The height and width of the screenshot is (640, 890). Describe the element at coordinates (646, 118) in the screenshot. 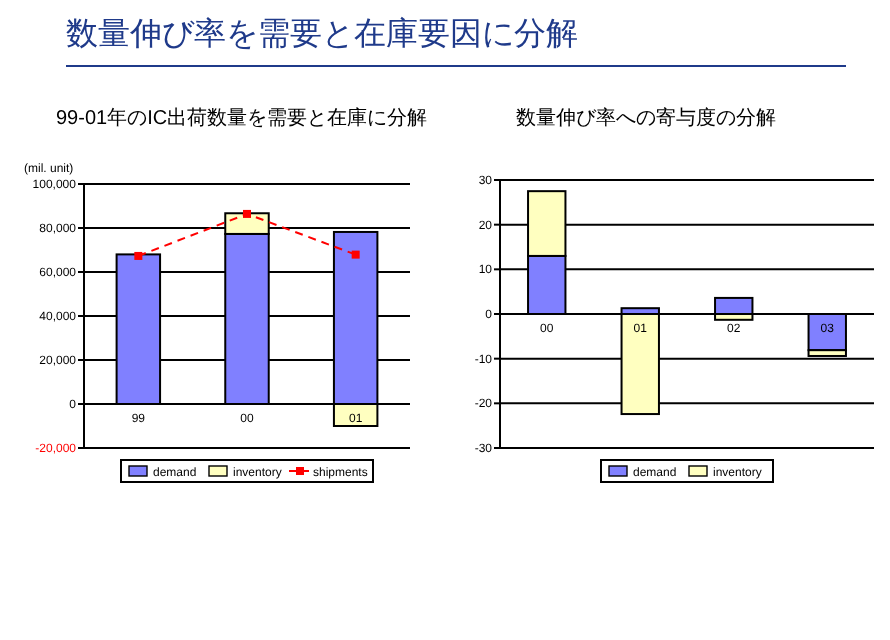

I see `chart-title: 数量伸び率への寄与度の分解` at that location.